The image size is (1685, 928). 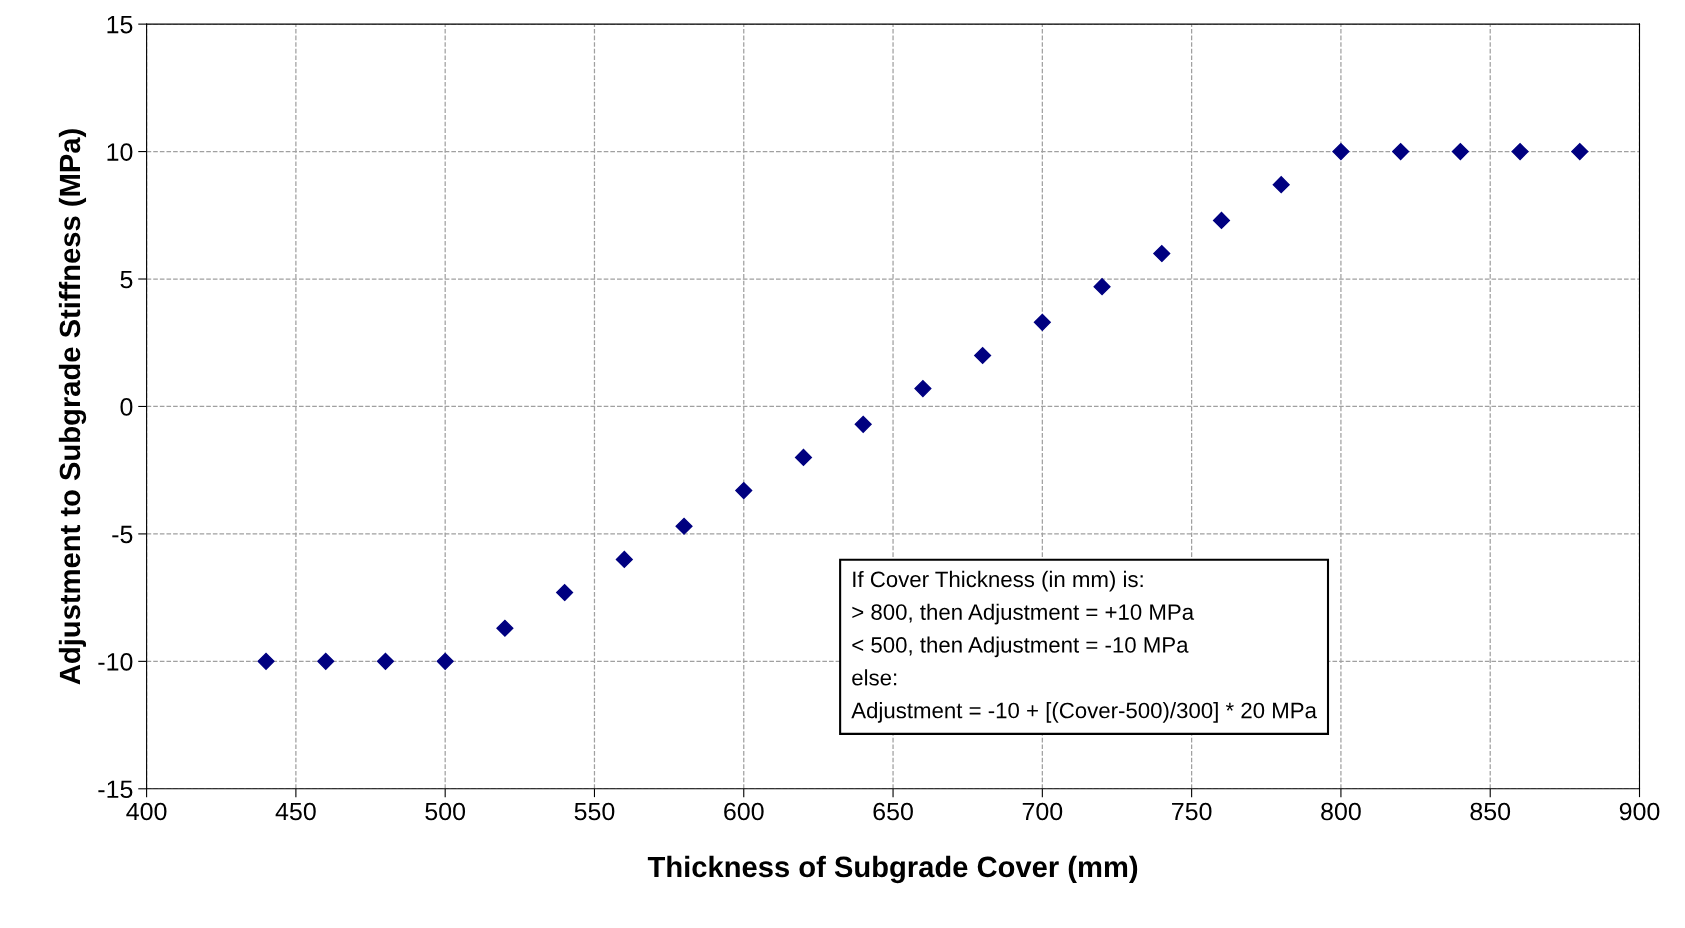 What do you see at coordinates (146, 811) in the screenshot?
I see `x-tick-label: 400` at bounding box center [146, 811].